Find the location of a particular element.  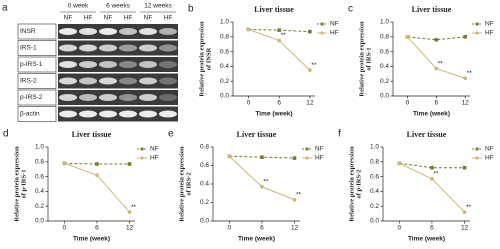

y-tick-label: 1.0 is located at coordinates (384, 22).